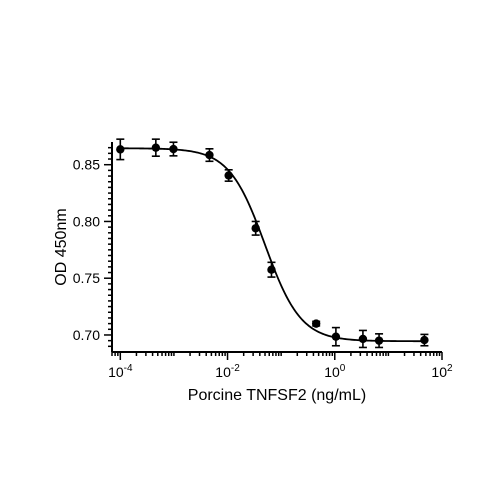 The height and width of the screenshot is (500, 500). Describe the element at coordinates (227, 371) in the screenshot. I see `x-tick-label: 10⁻²` at that location.